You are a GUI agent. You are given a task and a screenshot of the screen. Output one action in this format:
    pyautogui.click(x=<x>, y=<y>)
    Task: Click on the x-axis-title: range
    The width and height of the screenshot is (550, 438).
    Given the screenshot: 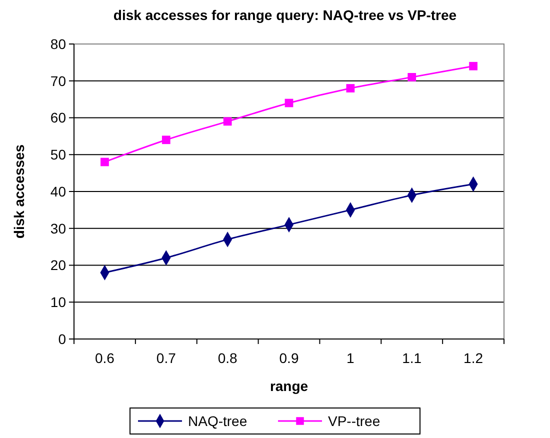 What is the action you would take?
    pyautogui.click(x=289, y=386)
    